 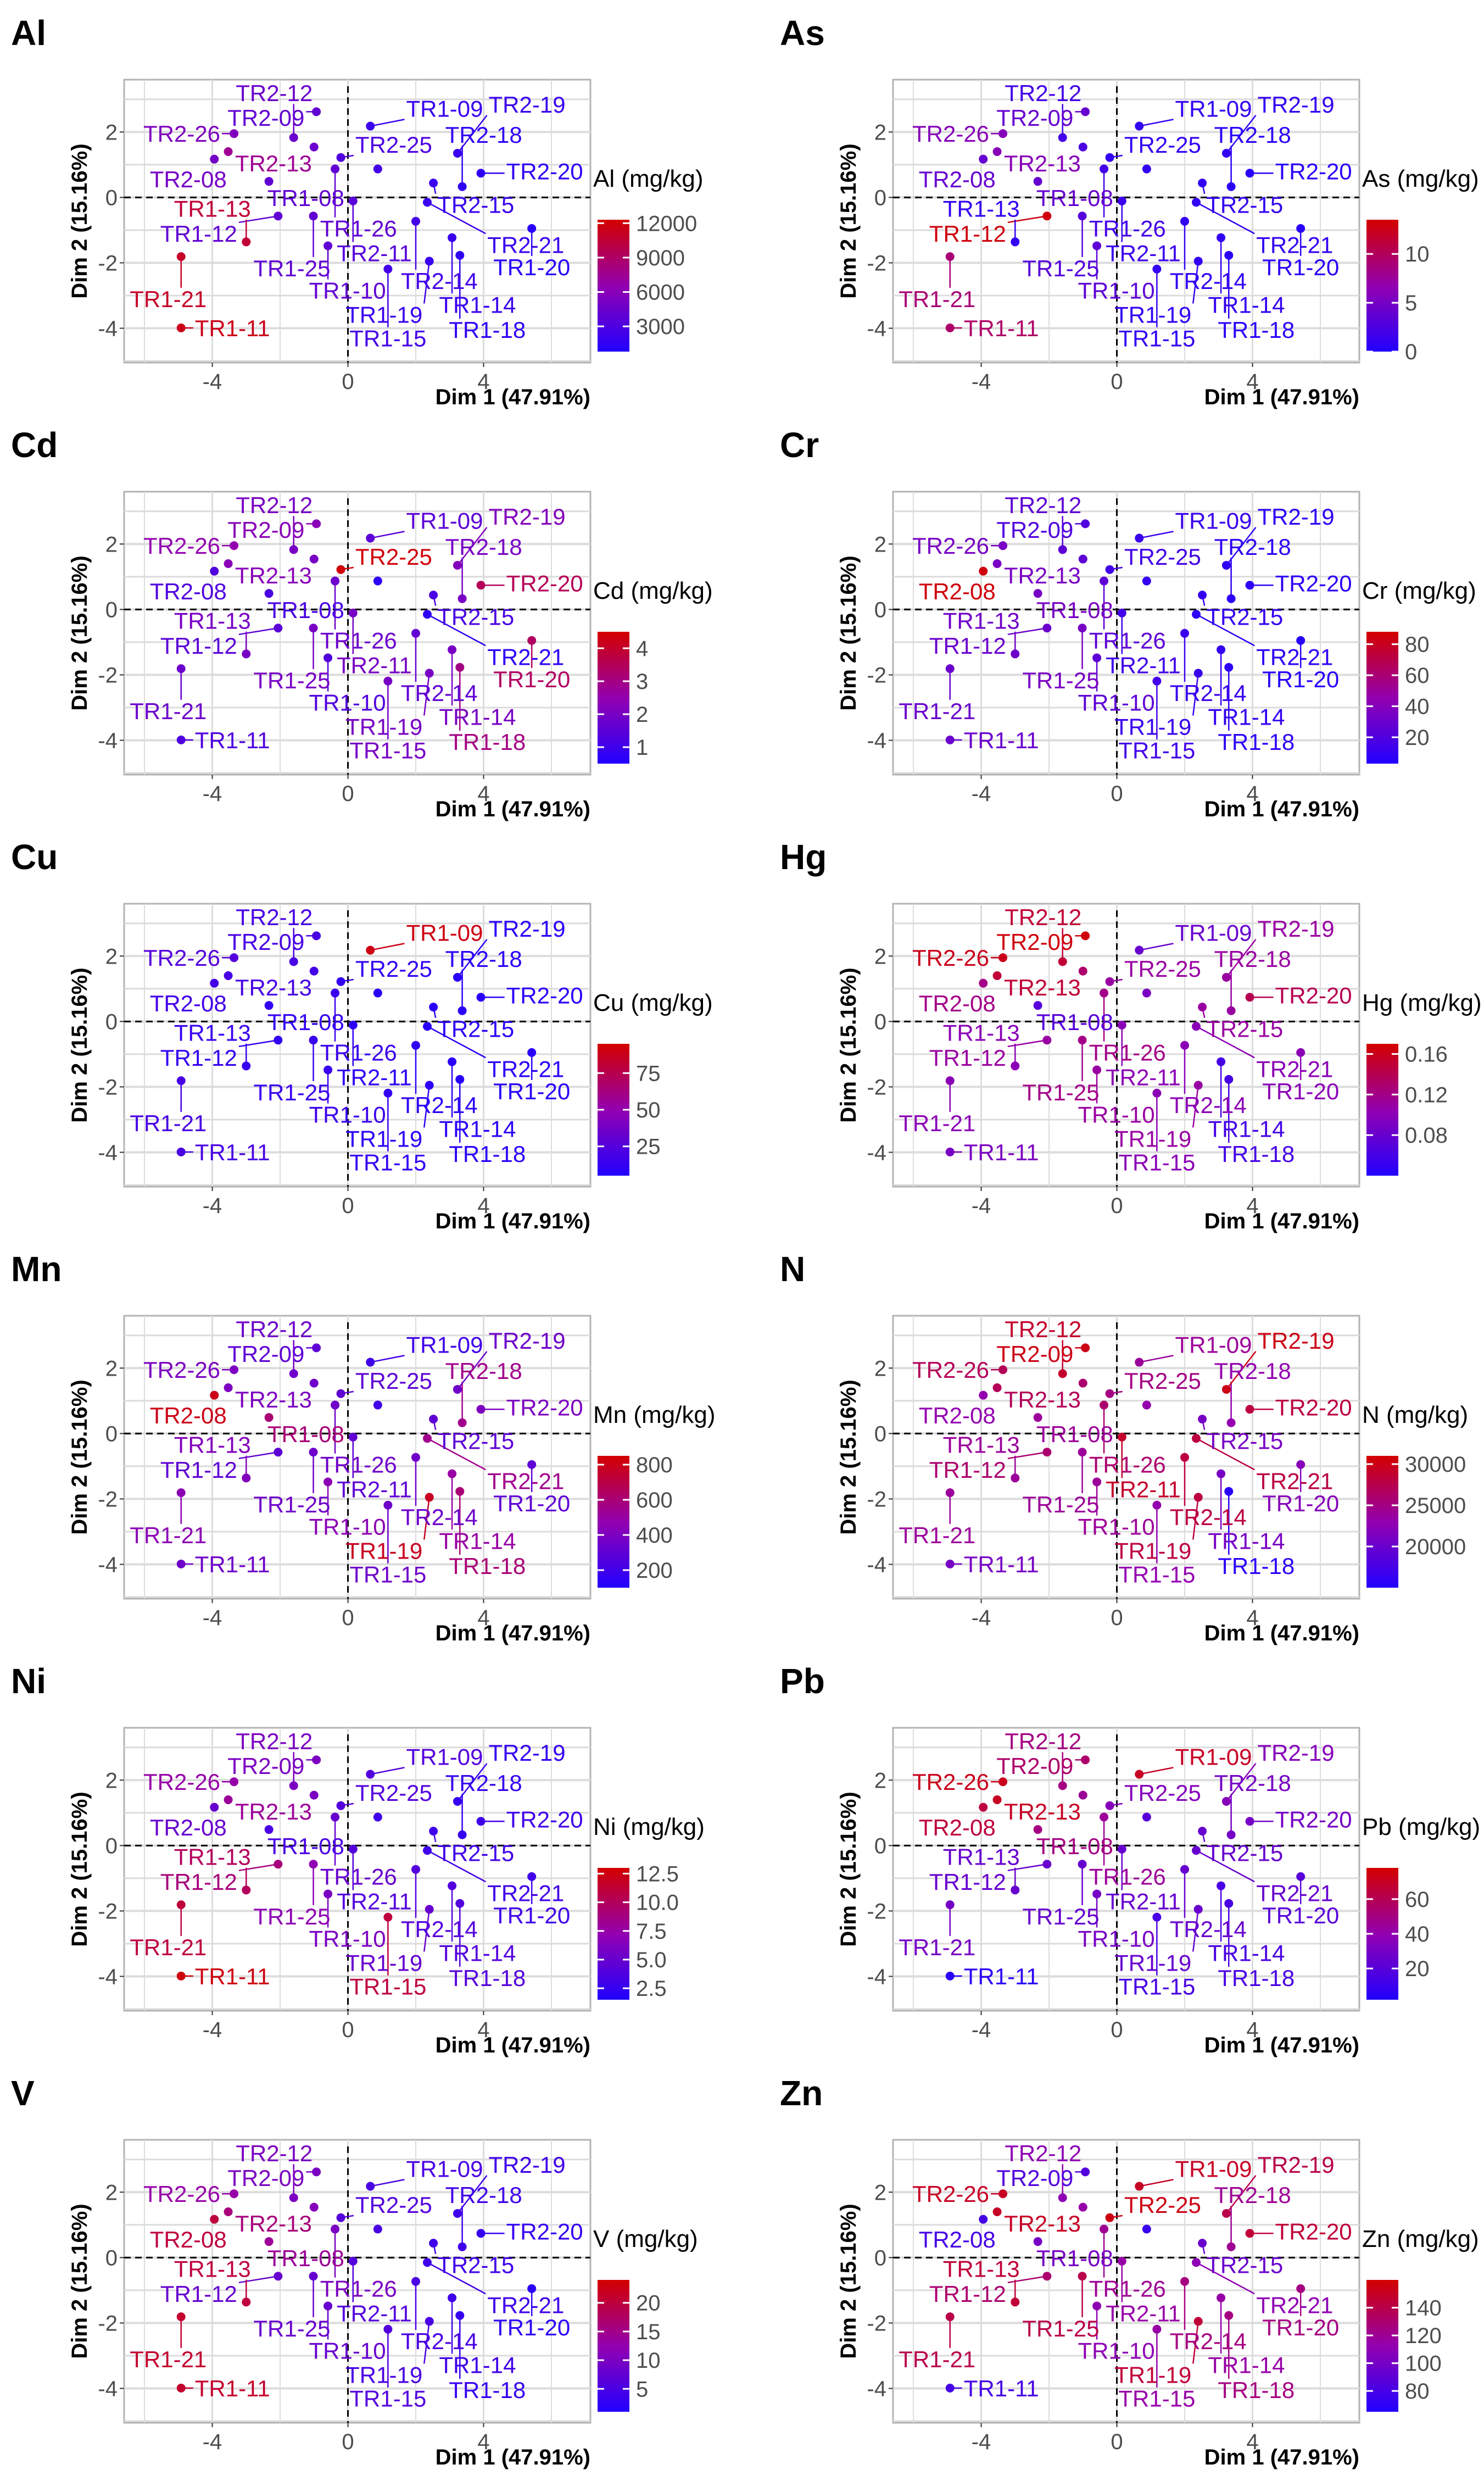 What do you see at coordinates (957, 1003) in the screenshot?
I see `point-label: TR2-08` at bounding box center [957, 1003].